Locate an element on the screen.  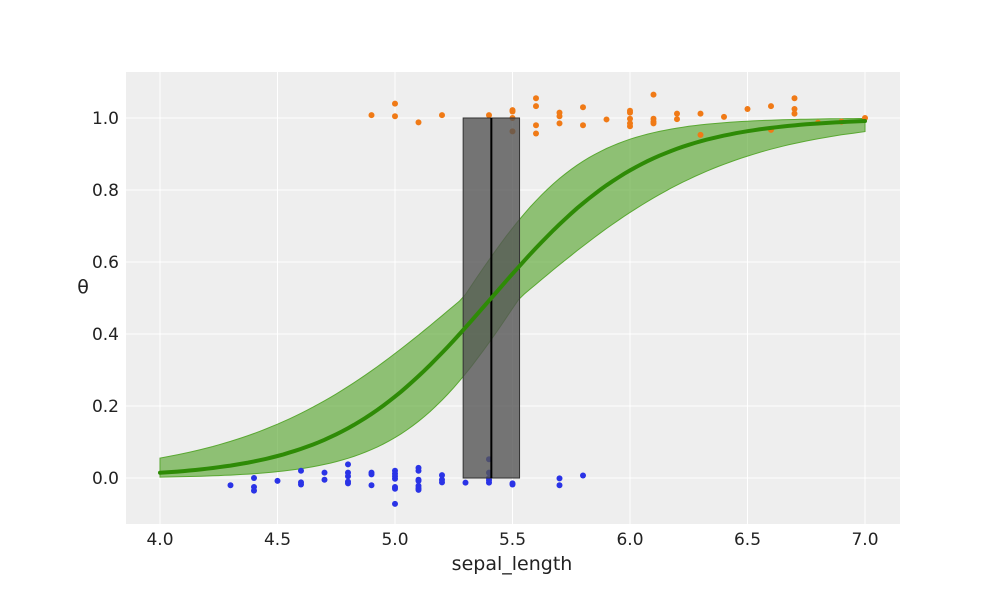
x-tick-label: 7.0 is located at coordinates (864, 540).